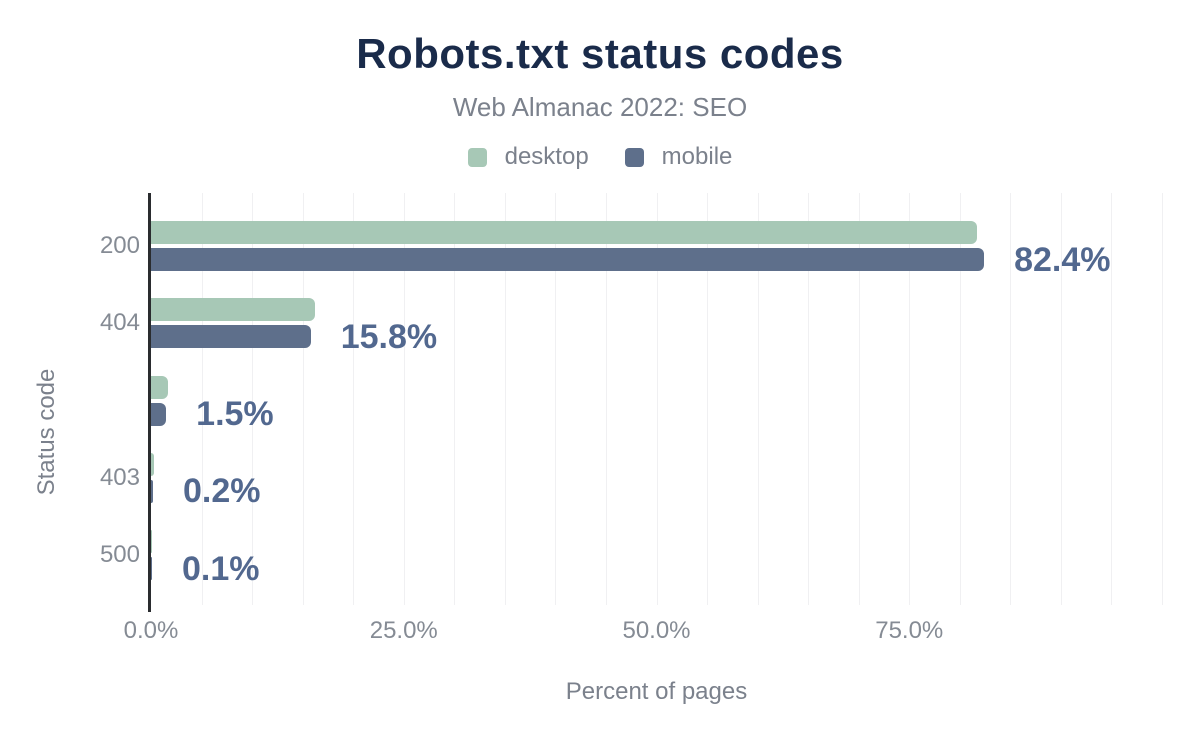  What do you see at coordinates (159, 414) in the screenshot?
I see `bar-mobile-row2` at bounding box center [159, 414].